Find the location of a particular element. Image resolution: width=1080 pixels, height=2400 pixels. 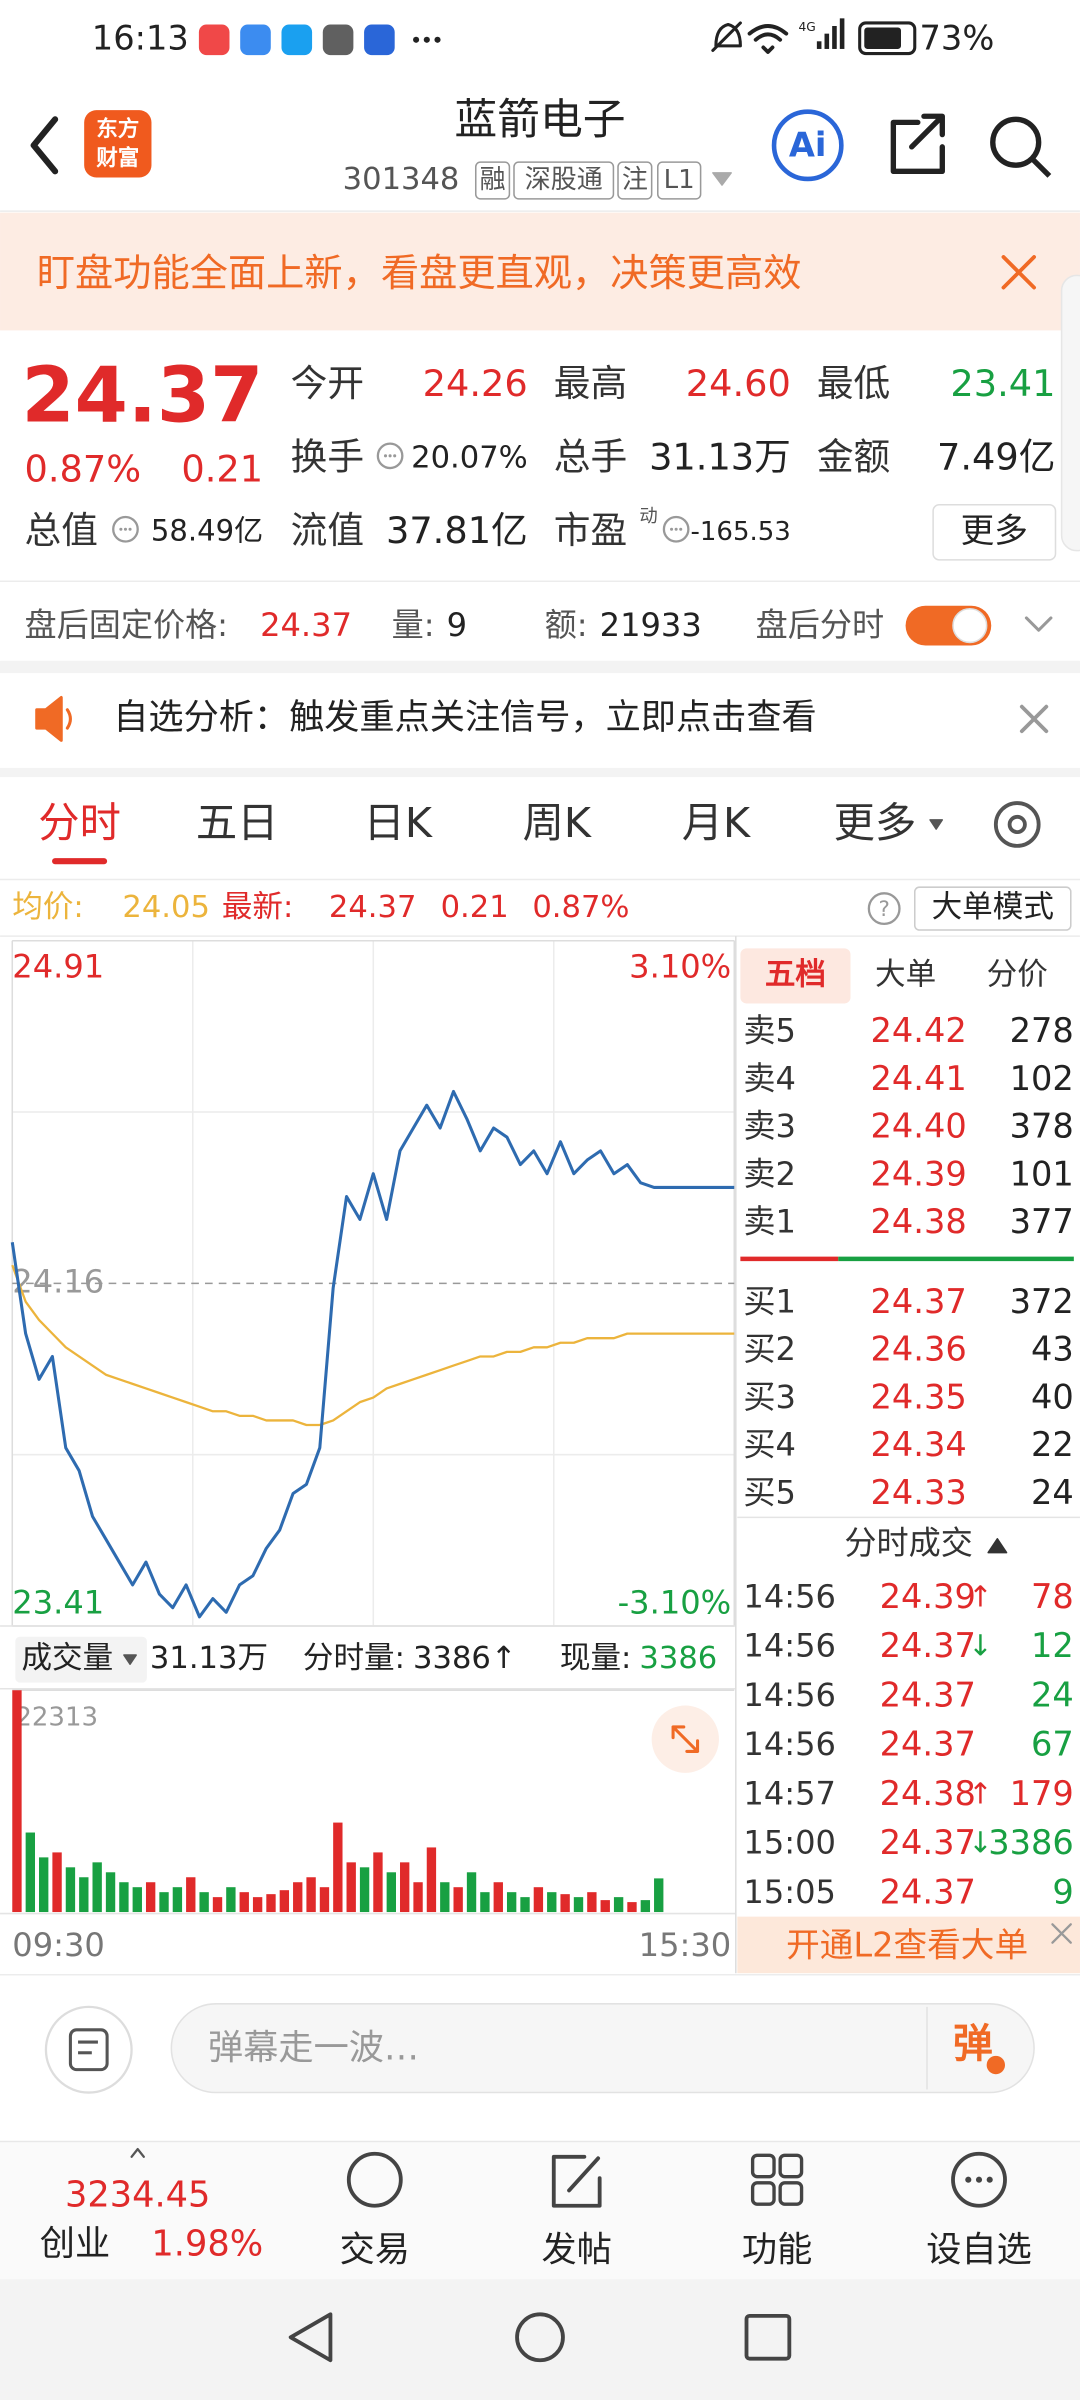

book-level-label: 买4 is located at coordinates (769, 1445).